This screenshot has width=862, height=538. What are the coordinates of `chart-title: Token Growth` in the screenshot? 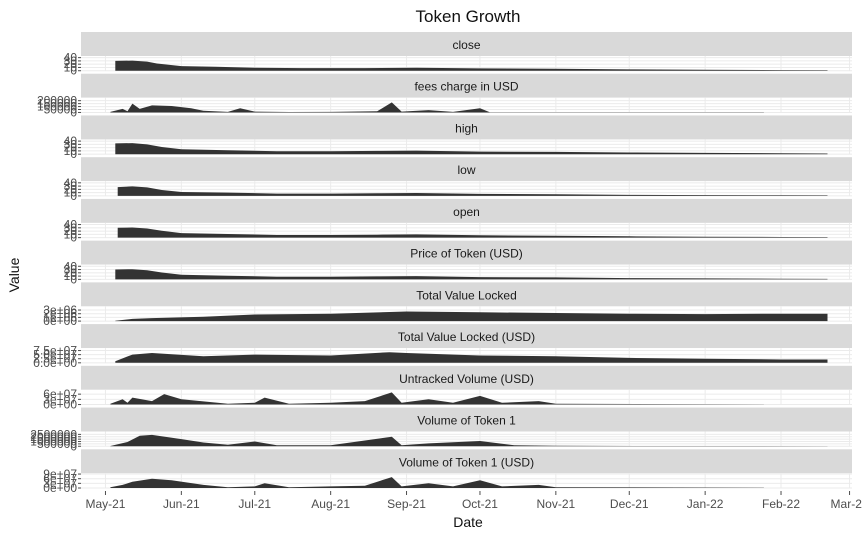 It's located at (468, 16).